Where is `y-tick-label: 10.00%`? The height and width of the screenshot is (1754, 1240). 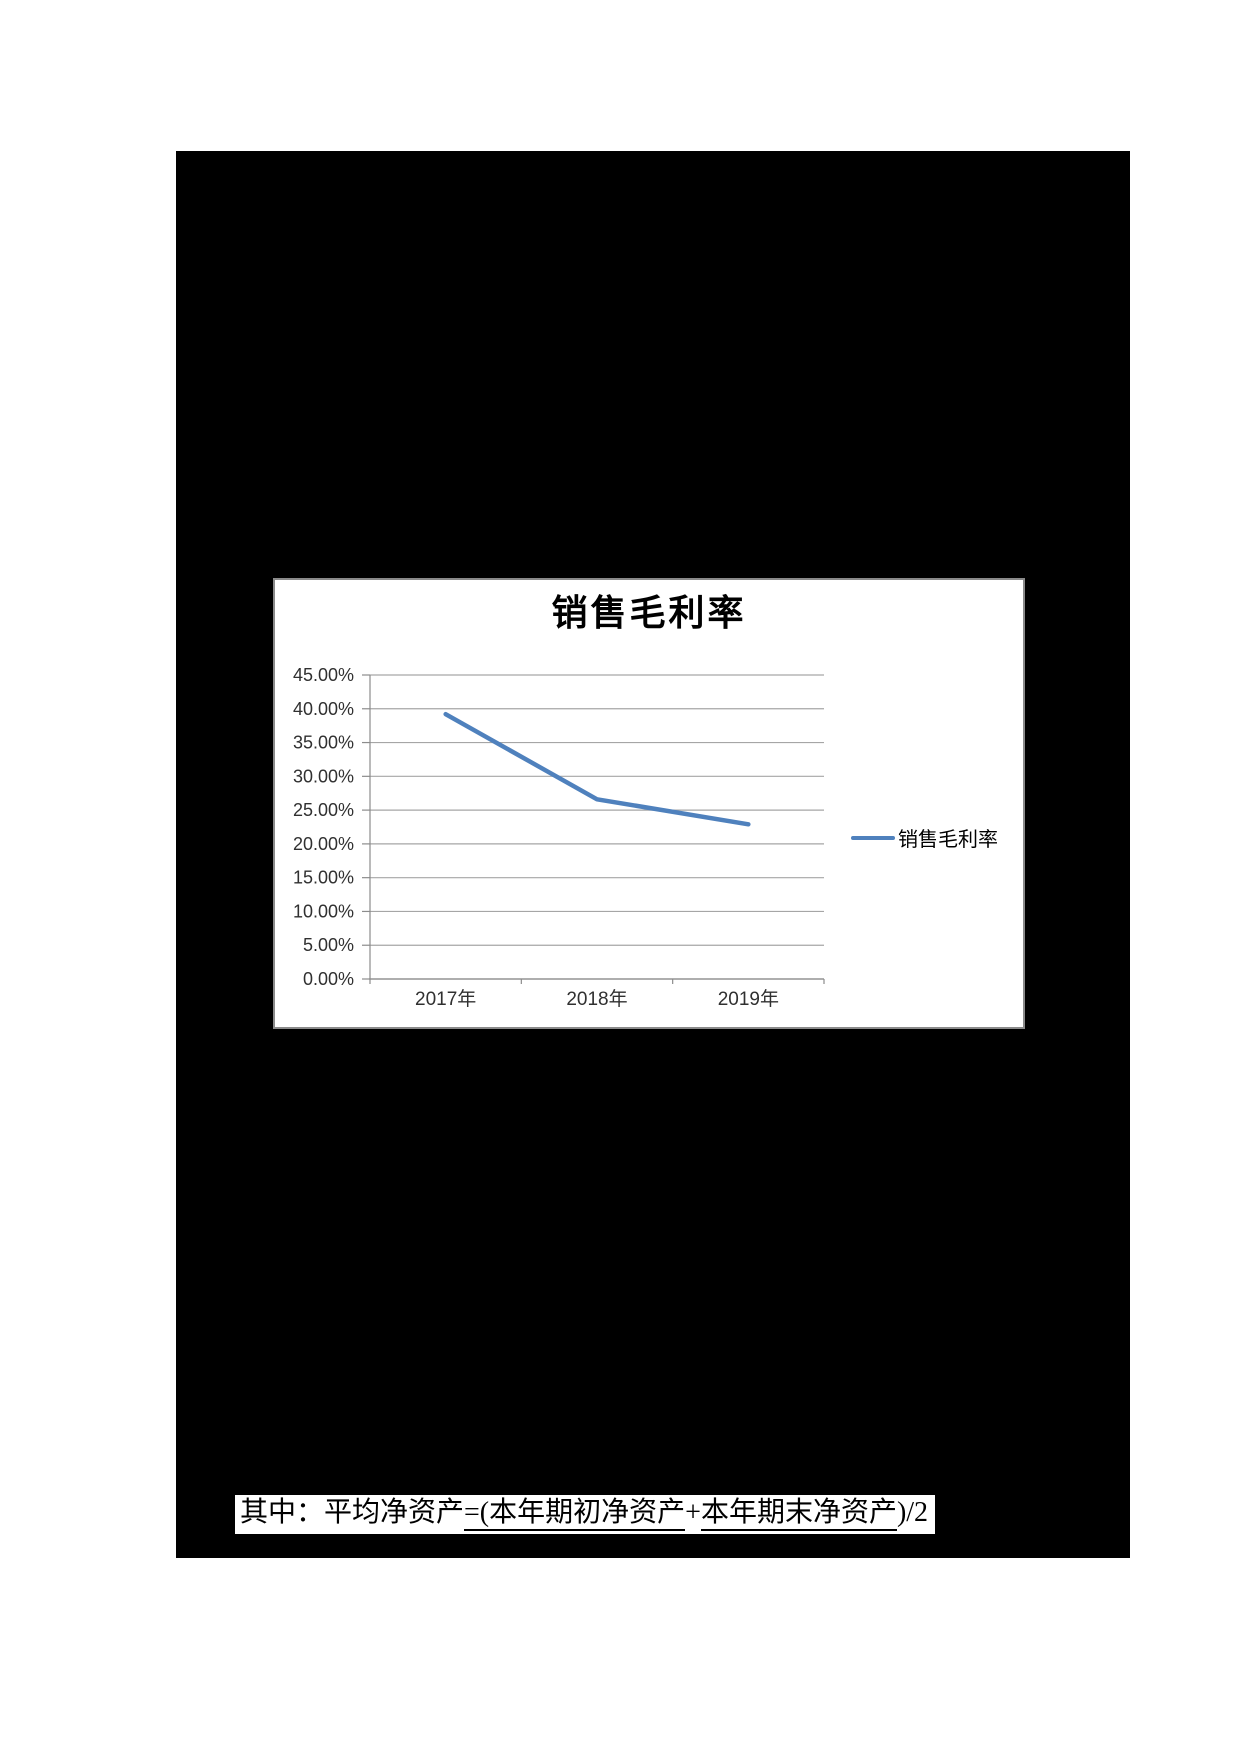 y-tick-label: 10.00% is located at coordinates (323, 911).